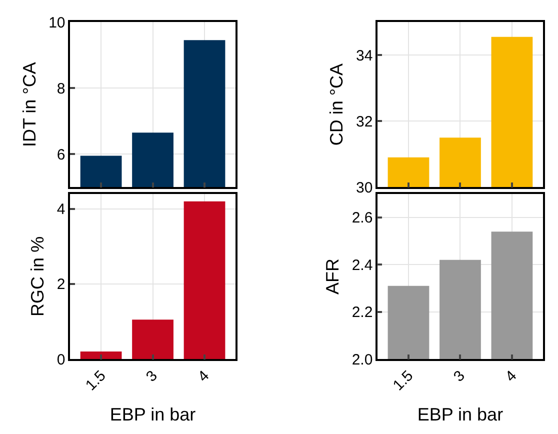  Describe the element at coordinates (38, 276) in the screenshot. I see `y-axis-title: RGC in %` at that location.